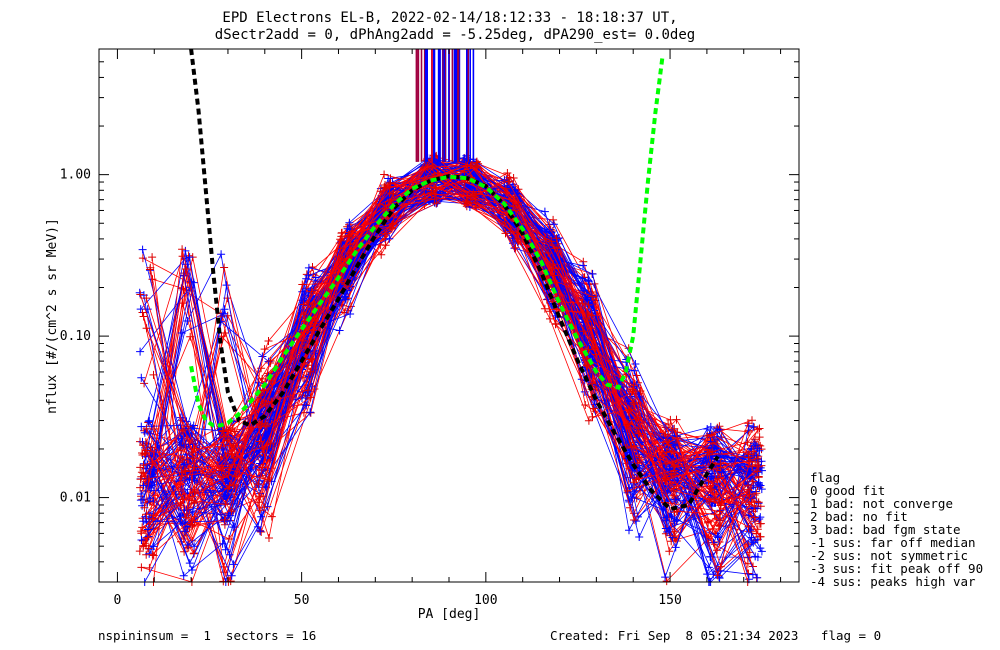 This screenshot has width=1000, height=650. Describe the element at coordinates (118, 600) in the screenshot. I see `x-tick-label: 0` at that location.